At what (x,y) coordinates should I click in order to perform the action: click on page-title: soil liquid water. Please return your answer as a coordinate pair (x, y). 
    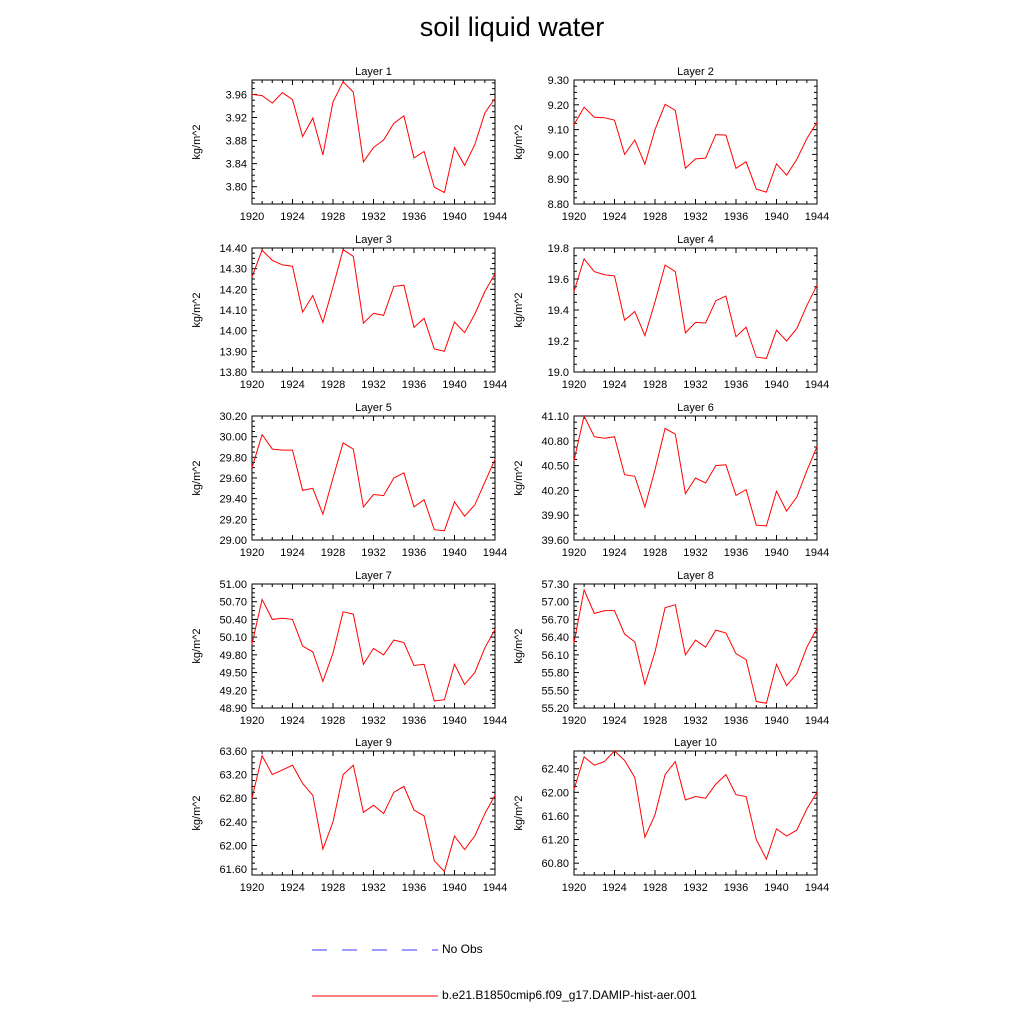
    Looking at the image, I should click on (512, 27).